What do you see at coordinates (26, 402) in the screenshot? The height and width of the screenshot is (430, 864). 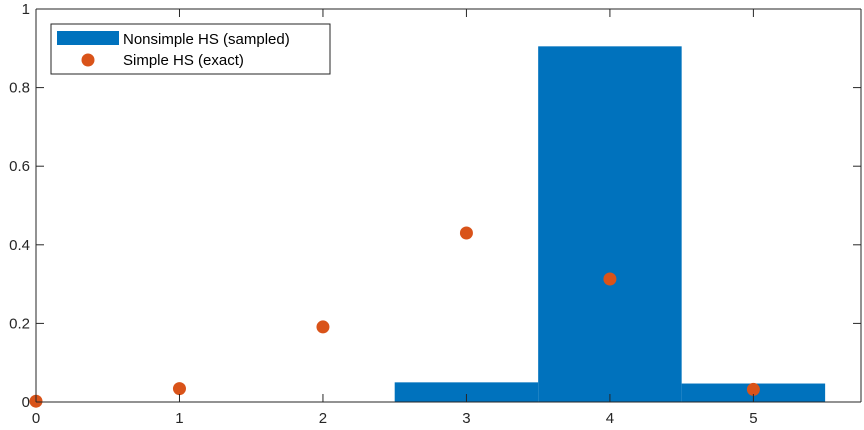 I see `y-tick-label: 0` at bounding box center [26, 402].